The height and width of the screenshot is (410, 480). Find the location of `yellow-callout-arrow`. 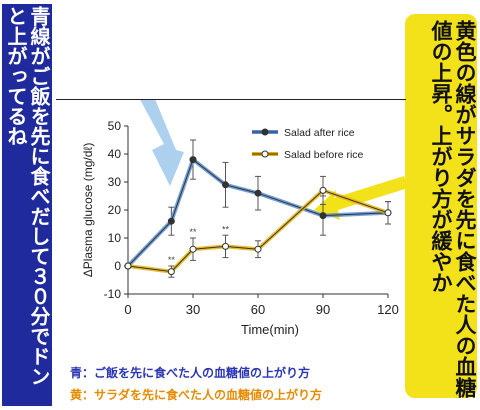

yellow-callout-arrow is located at coordinates (361, 198).